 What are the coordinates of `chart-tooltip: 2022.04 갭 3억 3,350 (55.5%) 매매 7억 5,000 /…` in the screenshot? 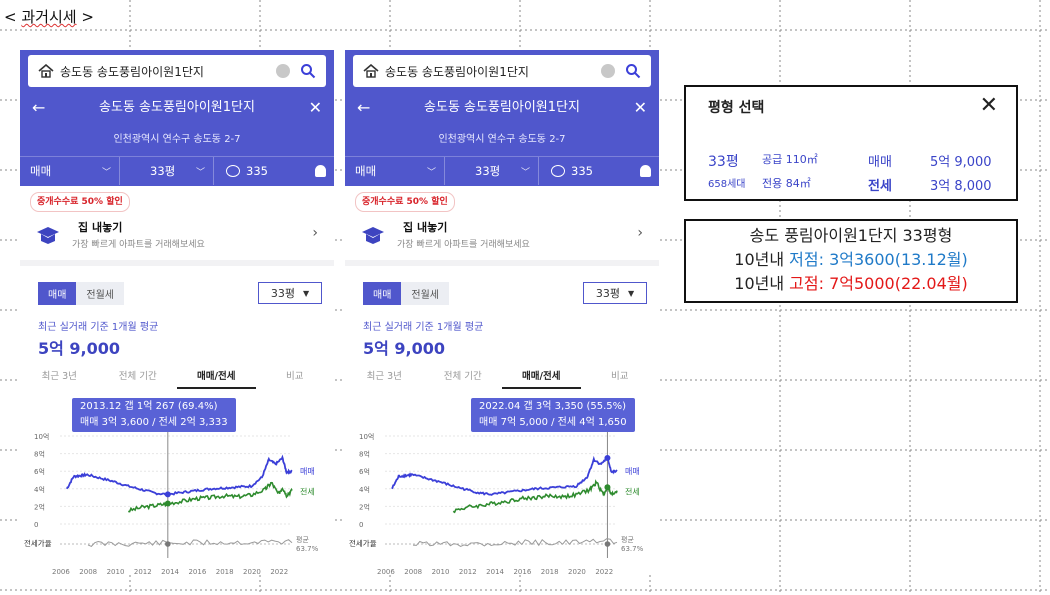 It's located at (553, 415).